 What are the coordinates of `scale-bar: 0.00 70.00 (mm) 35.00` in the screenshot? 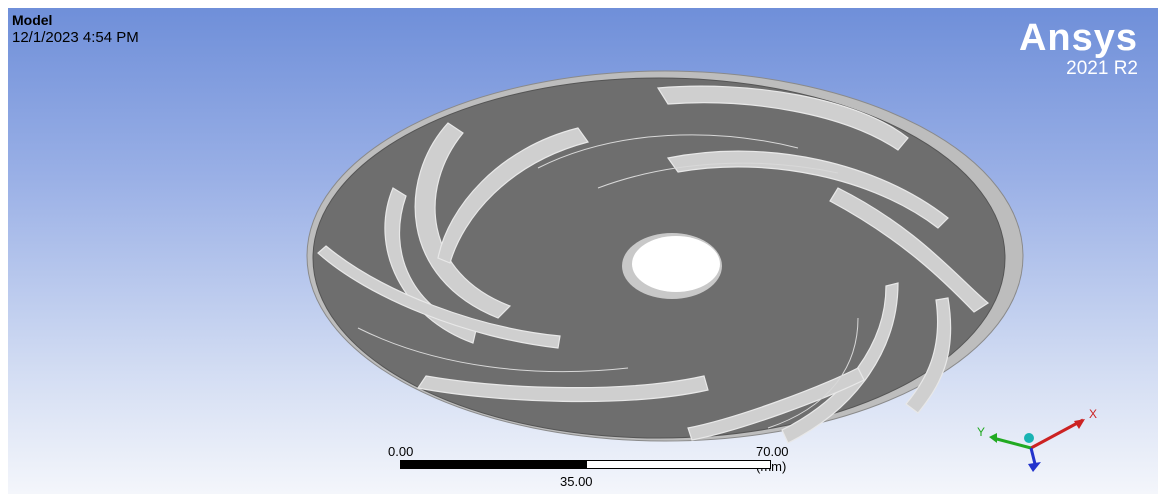 It's located at (598, 469).